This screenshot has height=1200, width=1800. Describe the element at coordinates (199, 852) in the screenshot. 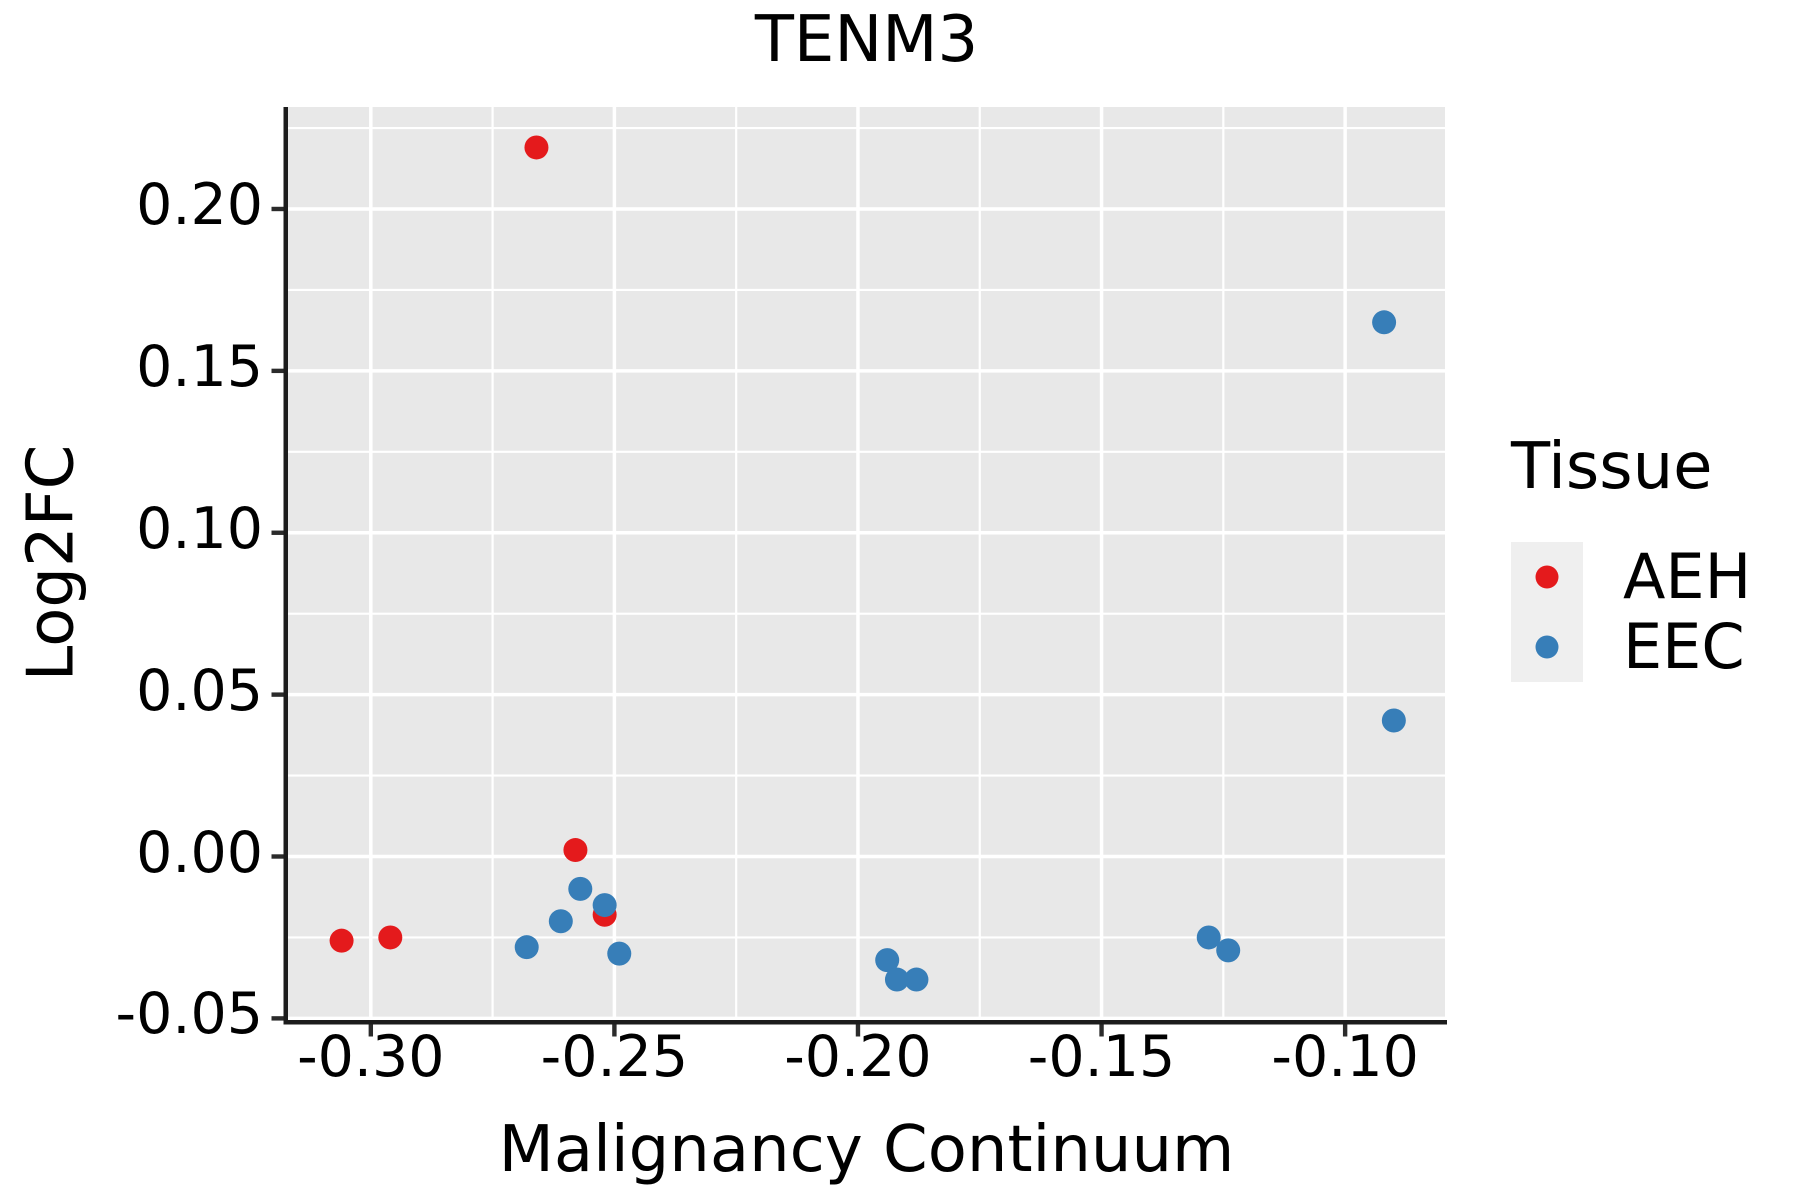

I see `y-tick-label-4: 0.00` at that location.